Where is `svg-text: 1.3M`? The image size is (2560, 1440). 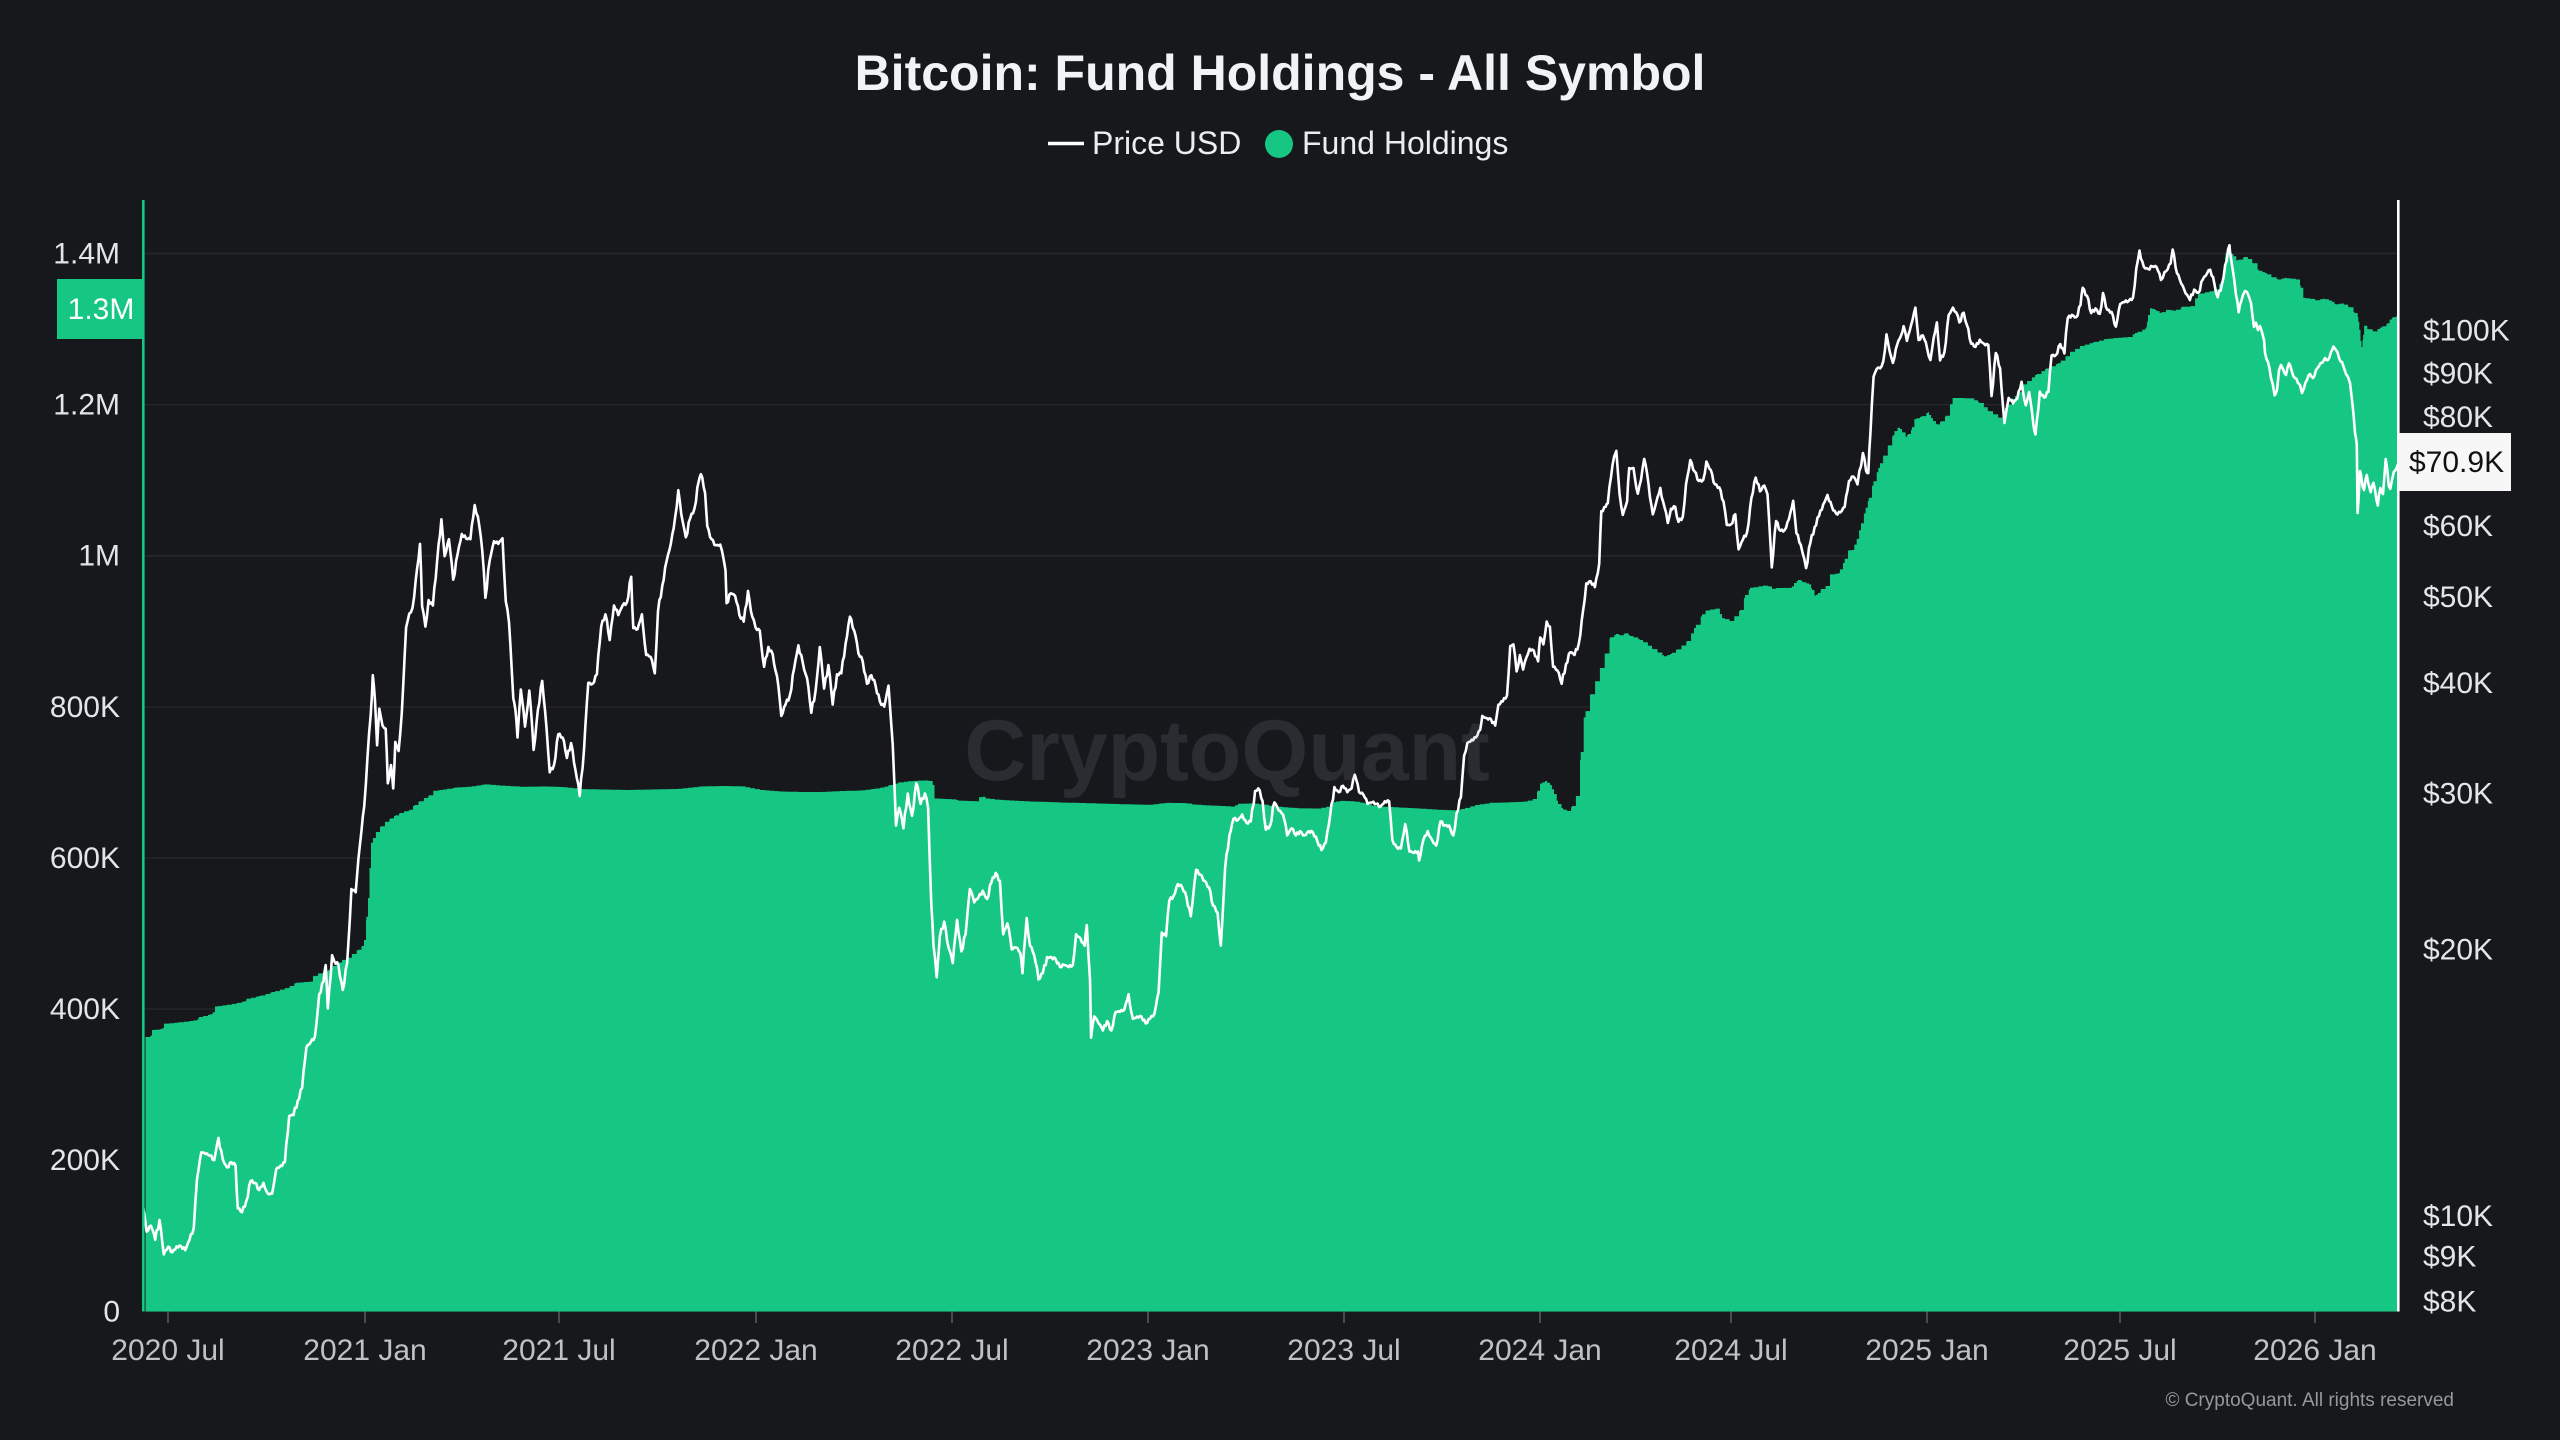
svg-text: 1.3M is located at coordinates (101, 309).